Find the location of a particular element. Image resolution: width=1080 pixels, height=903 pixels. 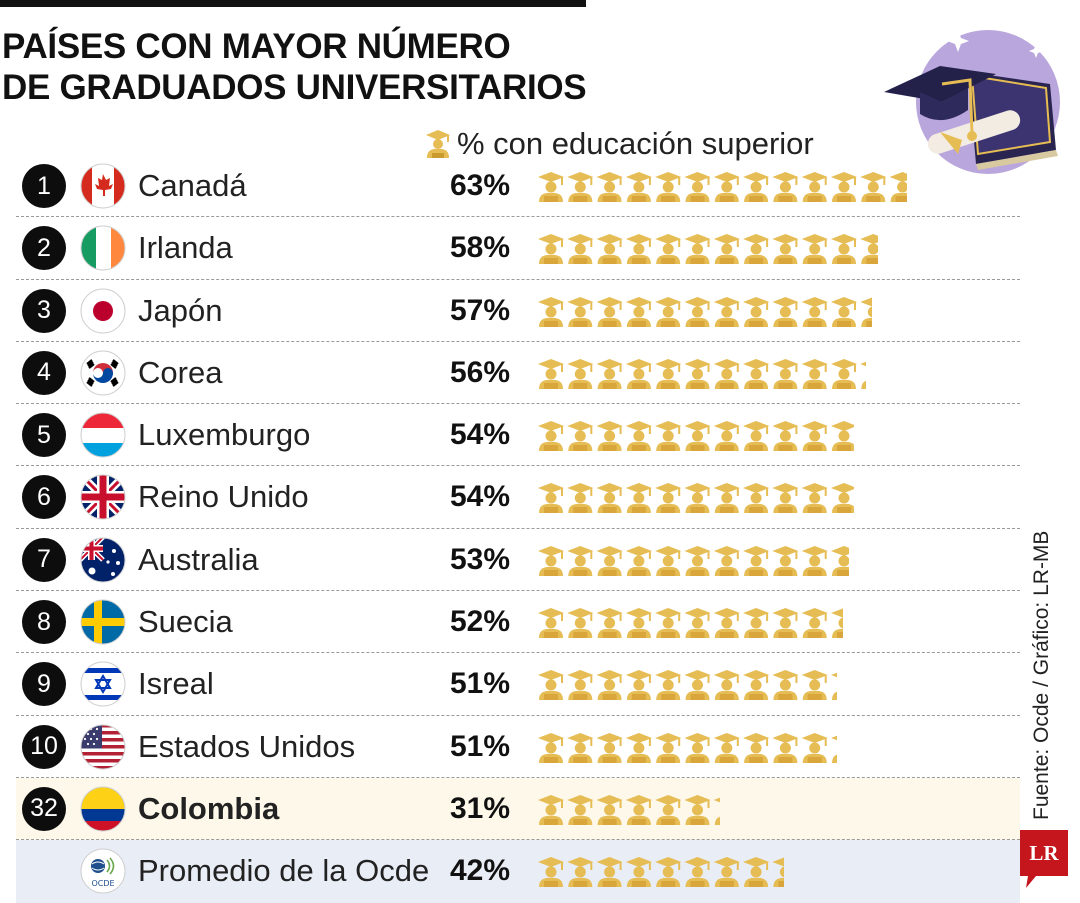

lr-logo: LR is located at coordinates (1044, 859).